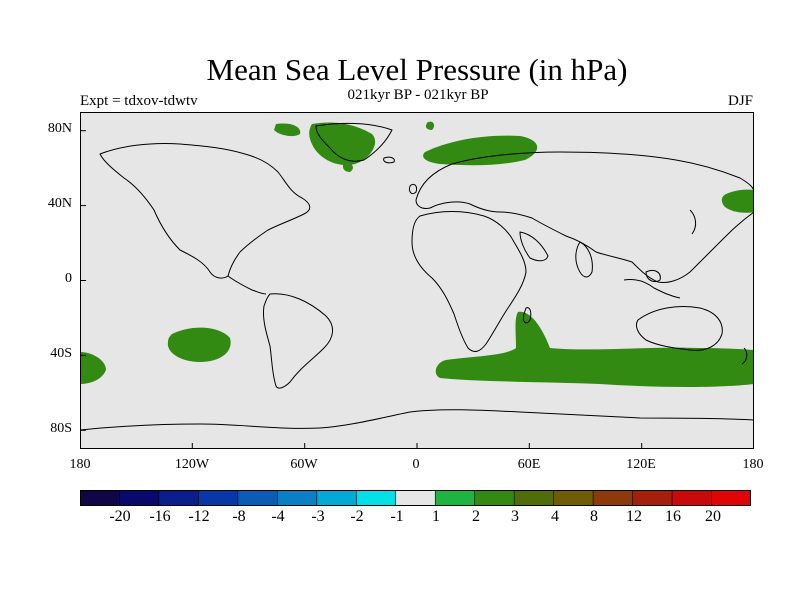 This screenshot has height=600, width=800. Describe the element at coordinates (59, 128) in the screenshot. I see `lat-tick-label: 80N` at that location.